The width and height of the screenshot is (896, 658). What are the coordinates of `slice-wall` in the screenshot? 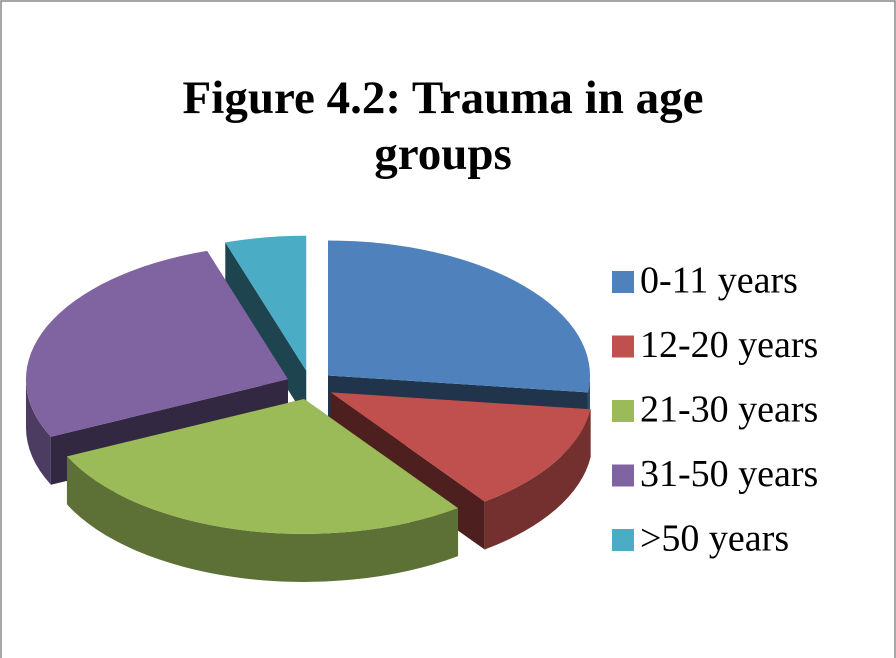 It's located at (266, 330).